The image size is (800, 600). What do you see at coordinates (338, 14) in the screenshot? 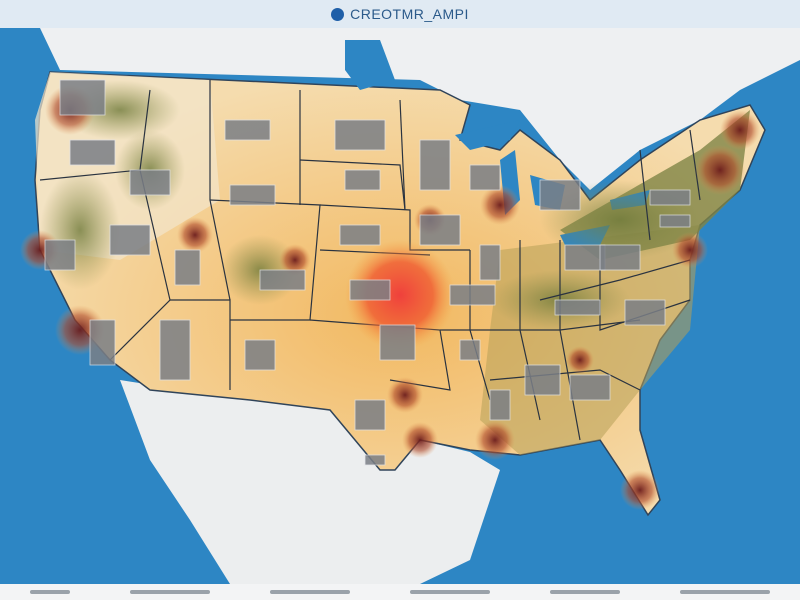
I see `circle-logo-icon` at bounding box center [338, 14].